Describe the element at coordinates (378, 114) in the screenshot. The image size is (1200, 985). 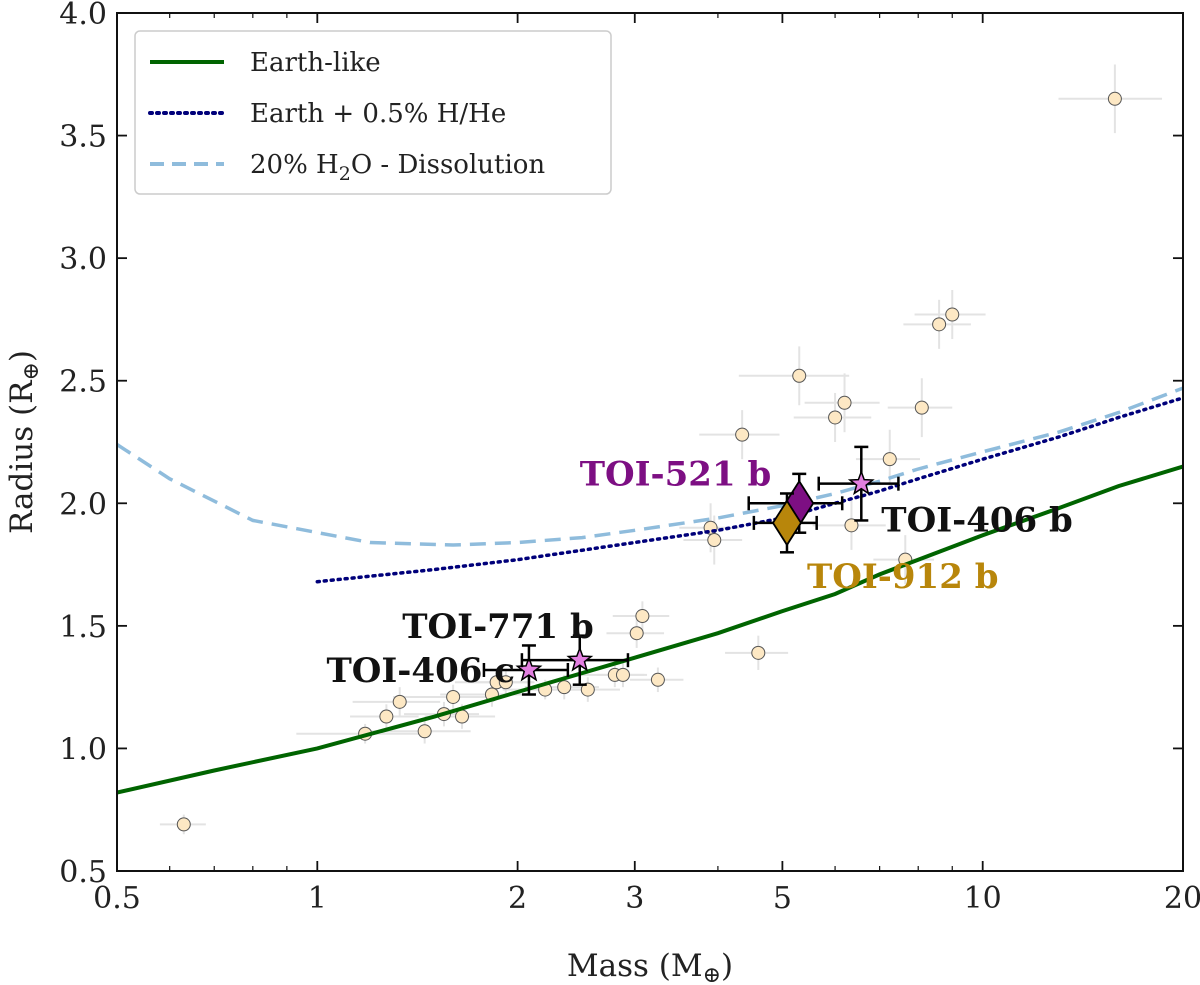
I see `legend-label-earth-hhe: Earth + 0.5% H/He` at that location.